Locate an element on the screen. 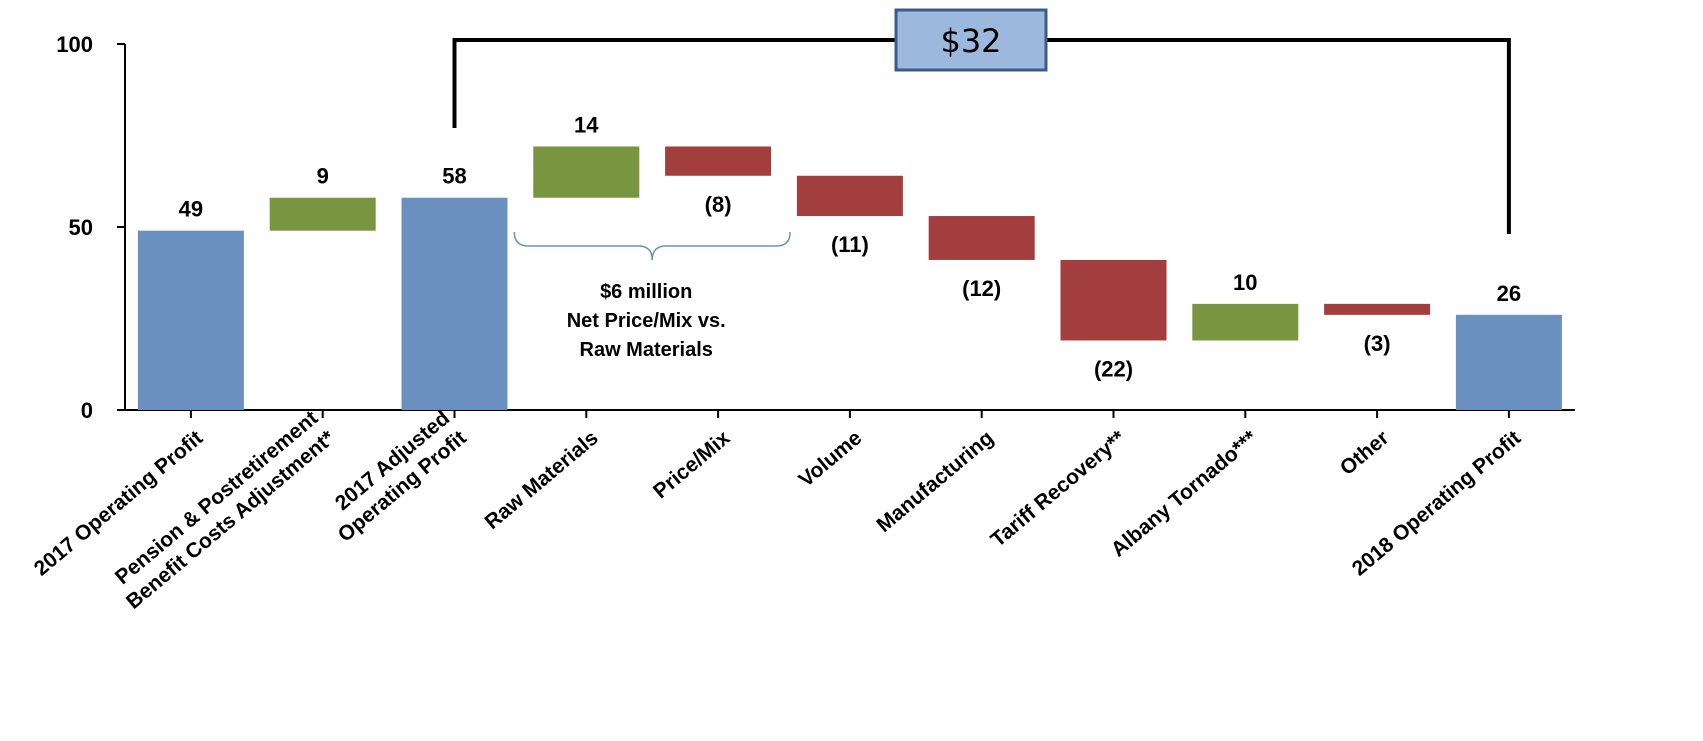 This screenshot has width=1703, height=741. total-change-label: $32 is located at coordinates (970, 41).